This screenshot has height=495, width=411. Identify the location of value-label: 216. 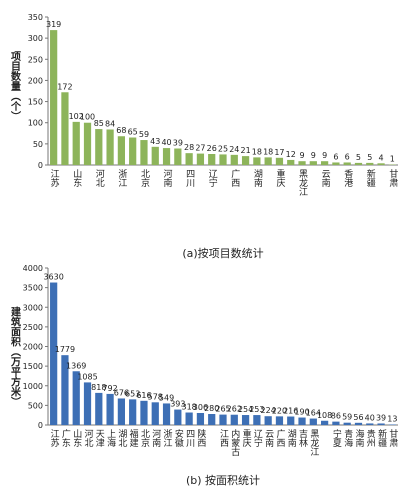
(290, 411).